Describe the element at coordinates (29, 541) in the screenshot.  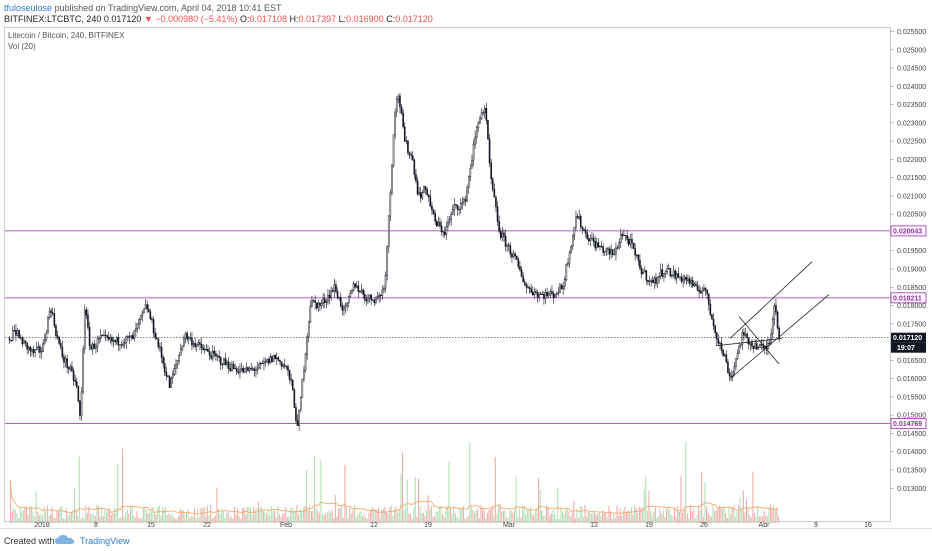
I see `created-with-text: Created with` at that location.